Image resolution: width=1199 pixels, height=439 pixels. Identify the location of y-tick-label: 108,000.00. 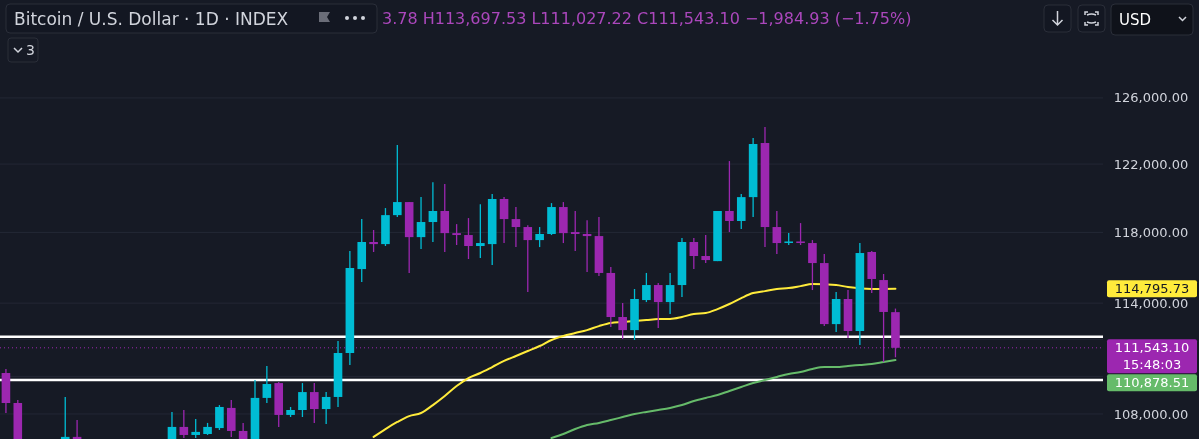
(1151, 414).